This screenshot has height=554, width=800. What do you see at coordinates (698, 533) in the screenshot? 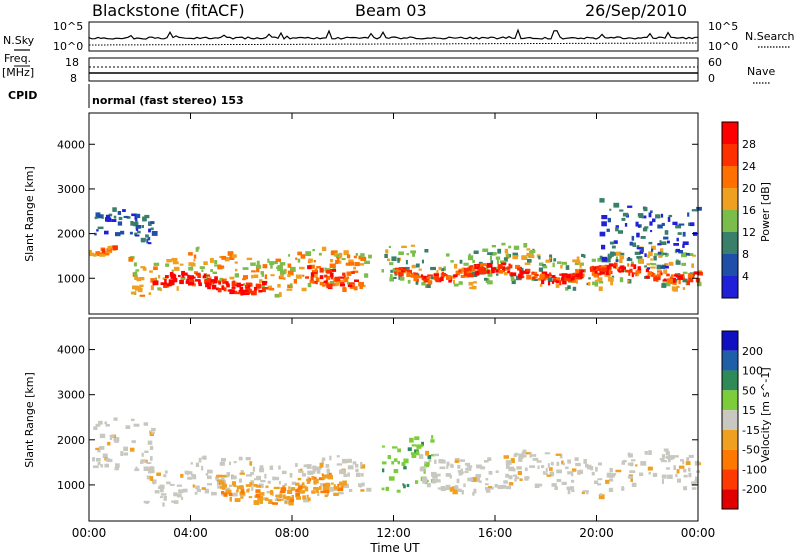
I see `x-tick-label: 00:00` at bounding box center [698, 533].